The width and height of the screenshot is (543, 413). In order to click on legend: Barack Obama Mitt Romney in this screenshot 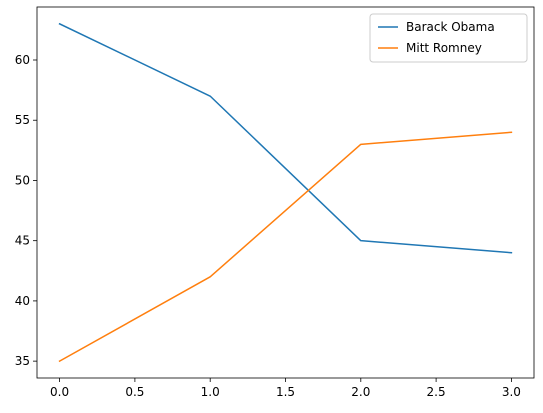, I will do `click(448, 38)`.